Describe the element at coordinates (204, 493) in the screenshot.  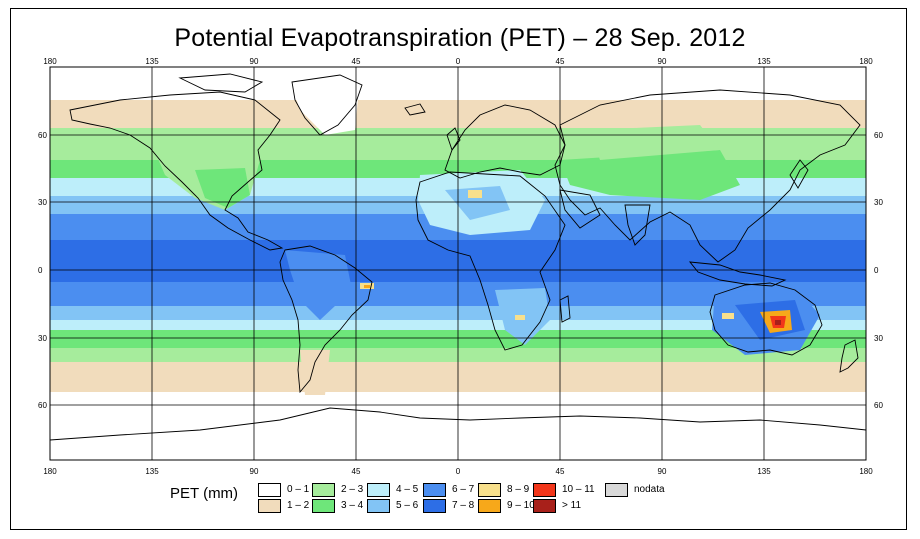
I see `legend-title: PET (mm)` at that location.